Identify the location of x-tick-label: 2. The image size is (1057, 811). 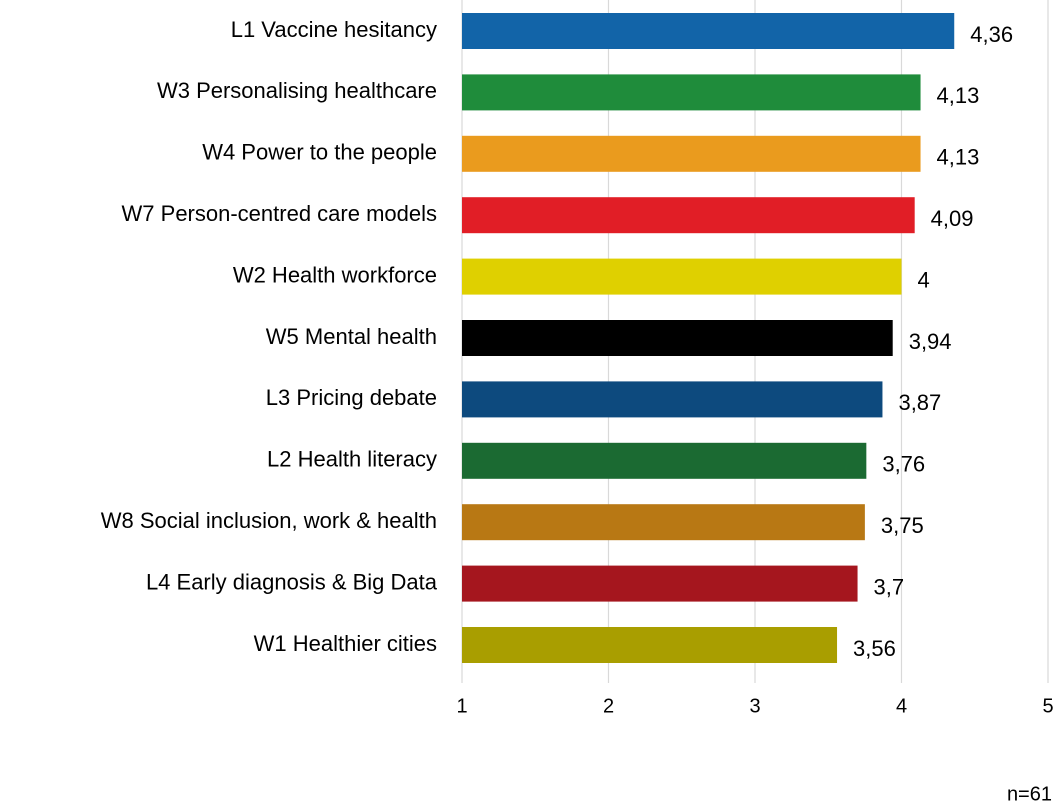
(608, 706).